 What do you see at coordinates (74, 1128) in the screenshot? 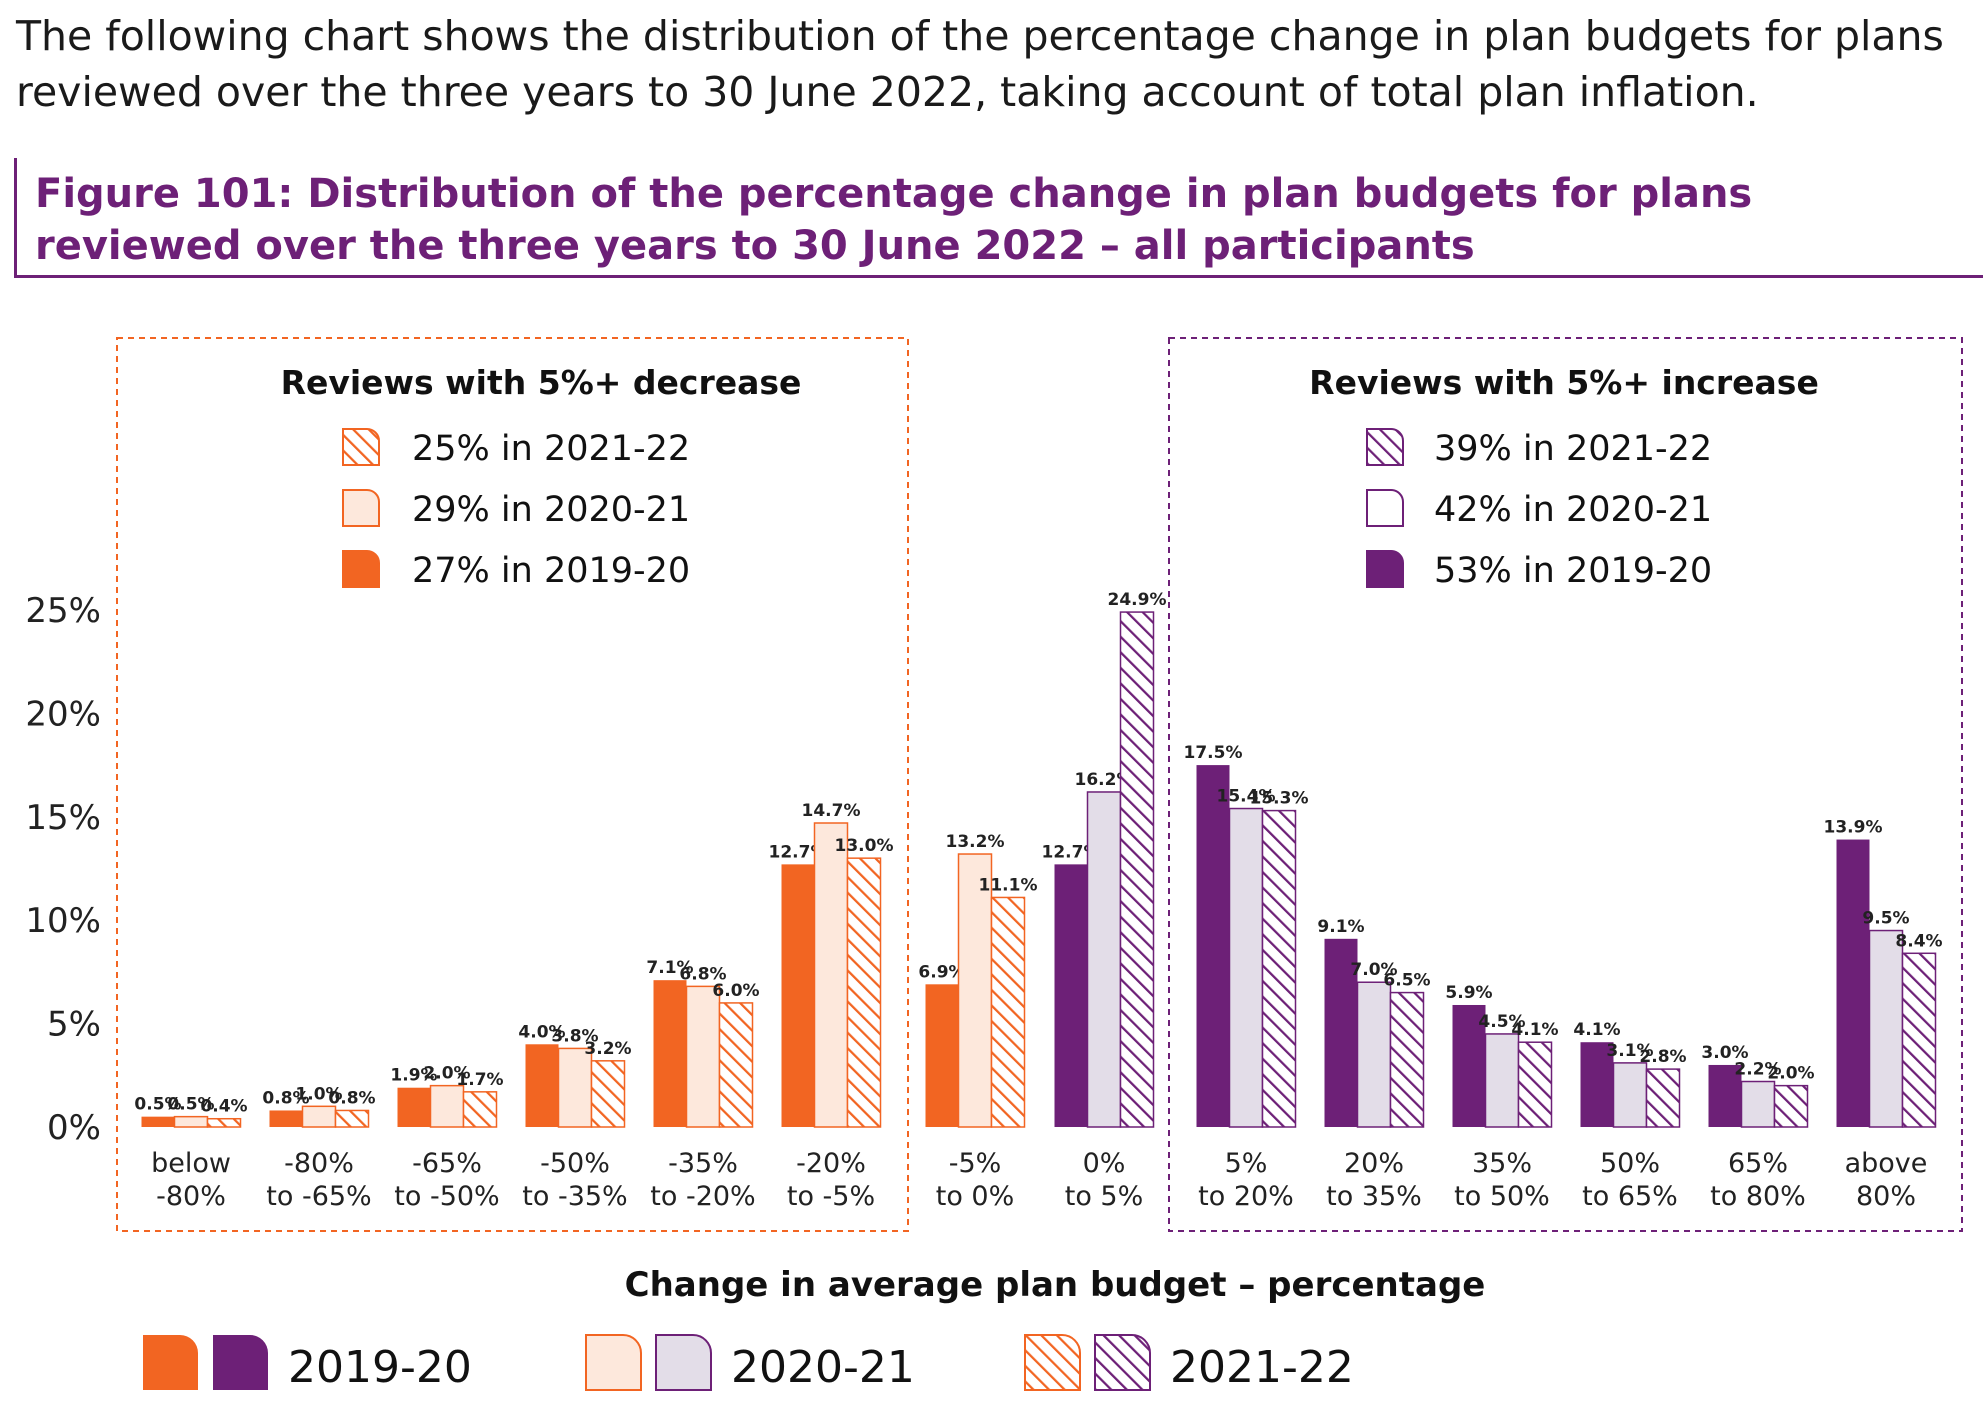
I see `y-tick-label: 0%` at bounding box center [74, 1128].